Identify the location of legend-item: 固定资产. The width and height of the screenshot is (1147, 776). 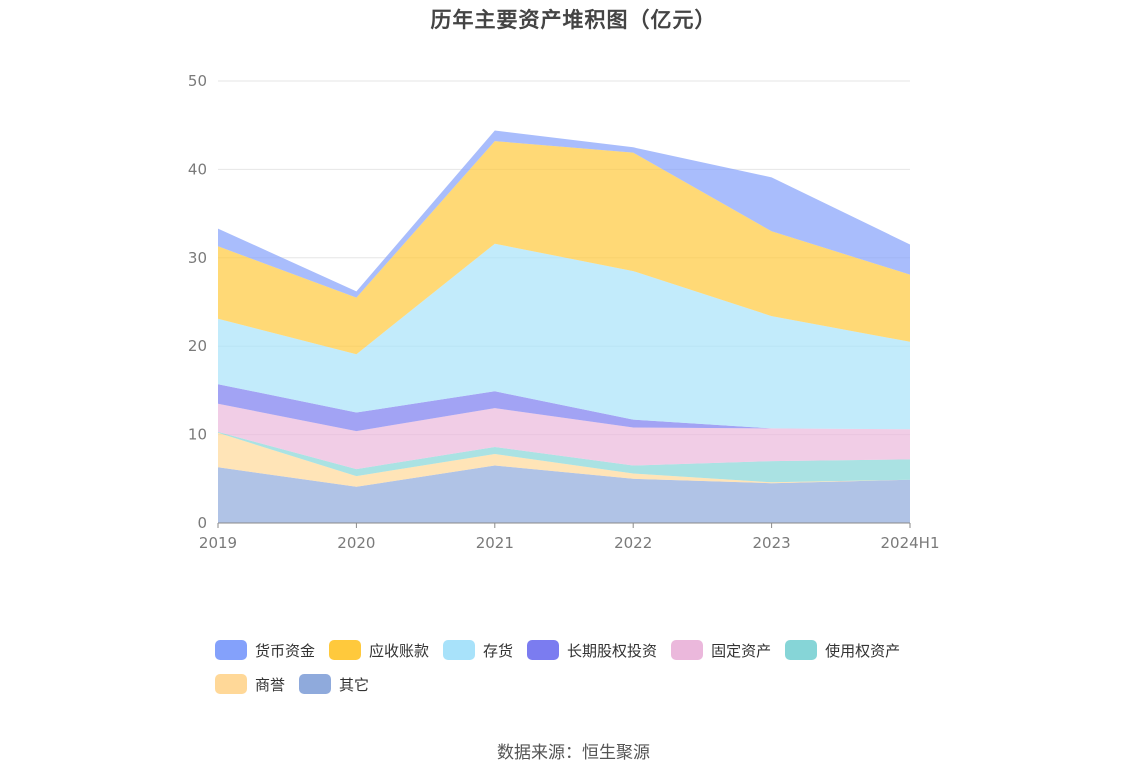
(721, 650).